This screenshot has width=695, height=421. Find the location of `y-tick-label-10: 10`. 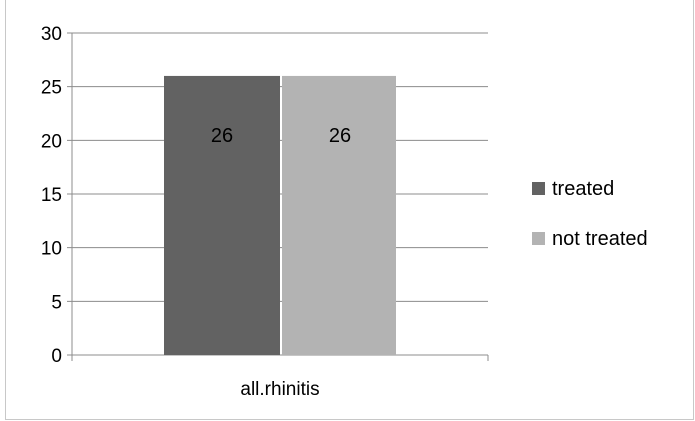

y-tick-label-10: 10 is located at coordinates (51, 249).